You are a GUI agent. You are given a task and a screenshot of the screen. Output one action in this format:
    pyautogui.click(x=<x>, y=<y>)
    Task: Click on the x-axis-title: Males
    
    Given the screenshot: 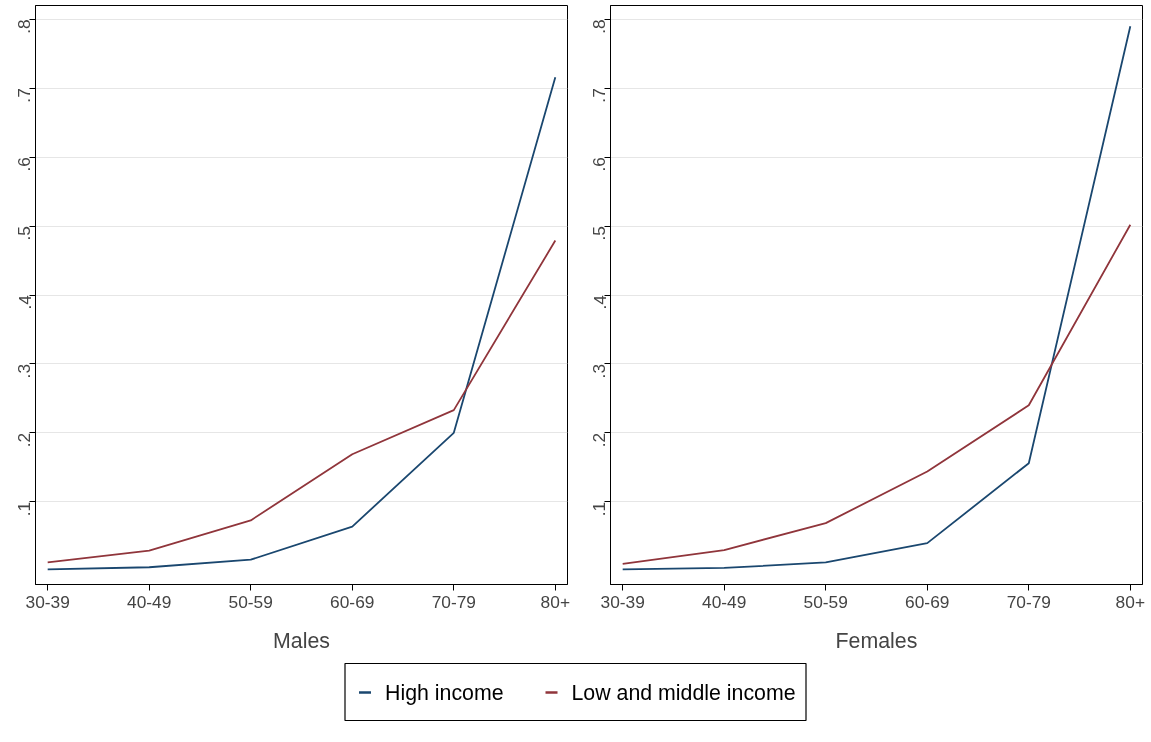 What is the action you would take?
    pyautogui.click(x=301, y=640)
    